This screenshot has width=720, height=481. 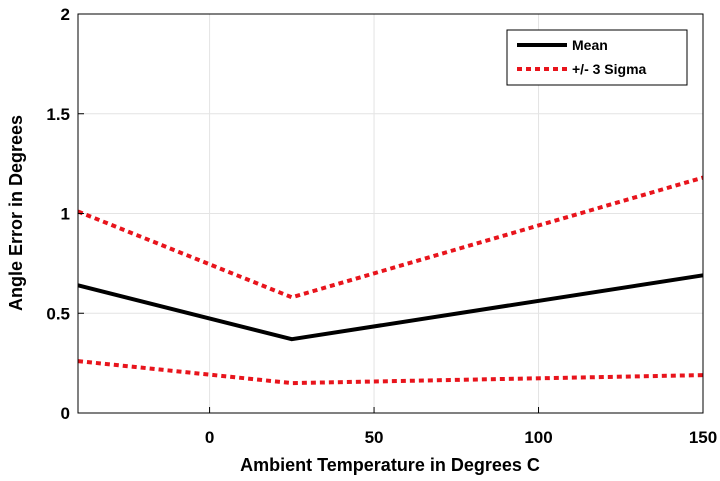 I want to click on legend-label: +/- 3 Sigma, so click(x=609, y=69).